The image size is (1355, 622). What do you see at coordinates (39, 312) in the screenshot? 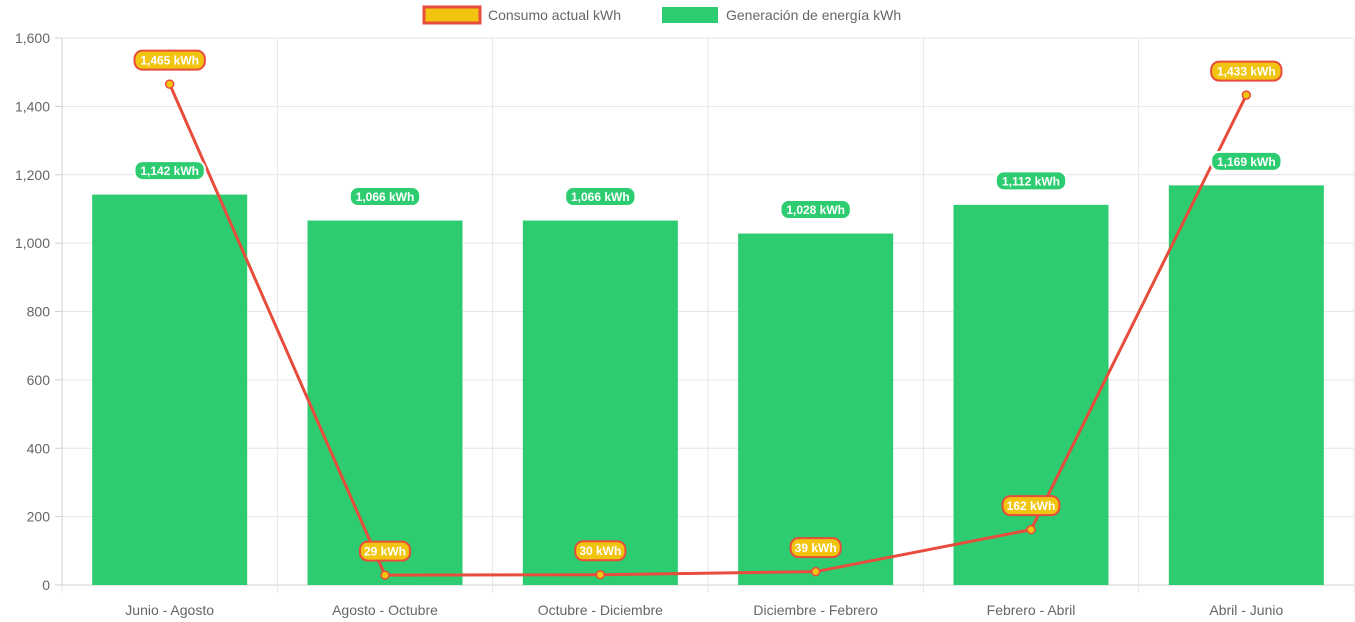
I see `y-tick-label: 800` at bounding box center [39, 312].